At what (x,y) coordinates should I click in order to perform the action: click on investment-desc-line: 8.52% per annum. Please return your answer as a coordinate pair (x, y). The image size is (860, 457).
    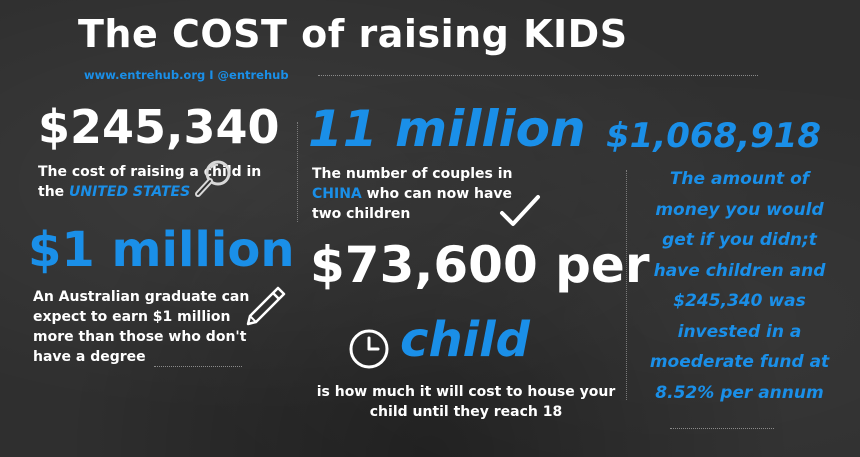
    Looking at the image, I should click on (739, 392).